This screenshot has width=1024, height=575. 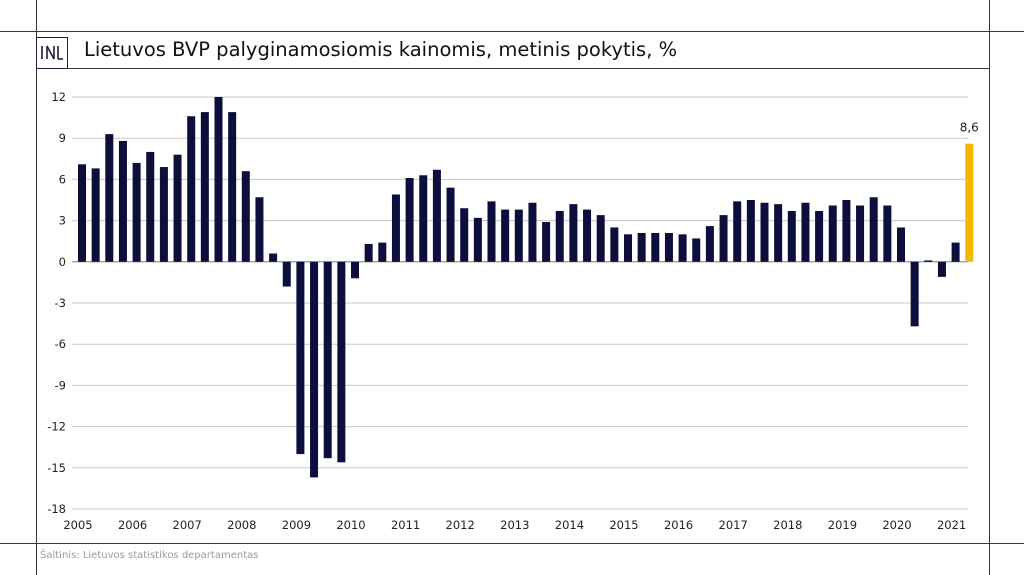 What do you see at coordinates (60, 303) in the screenshot?
I see `y-tick-label: -3` at bounding box center [60, 303].